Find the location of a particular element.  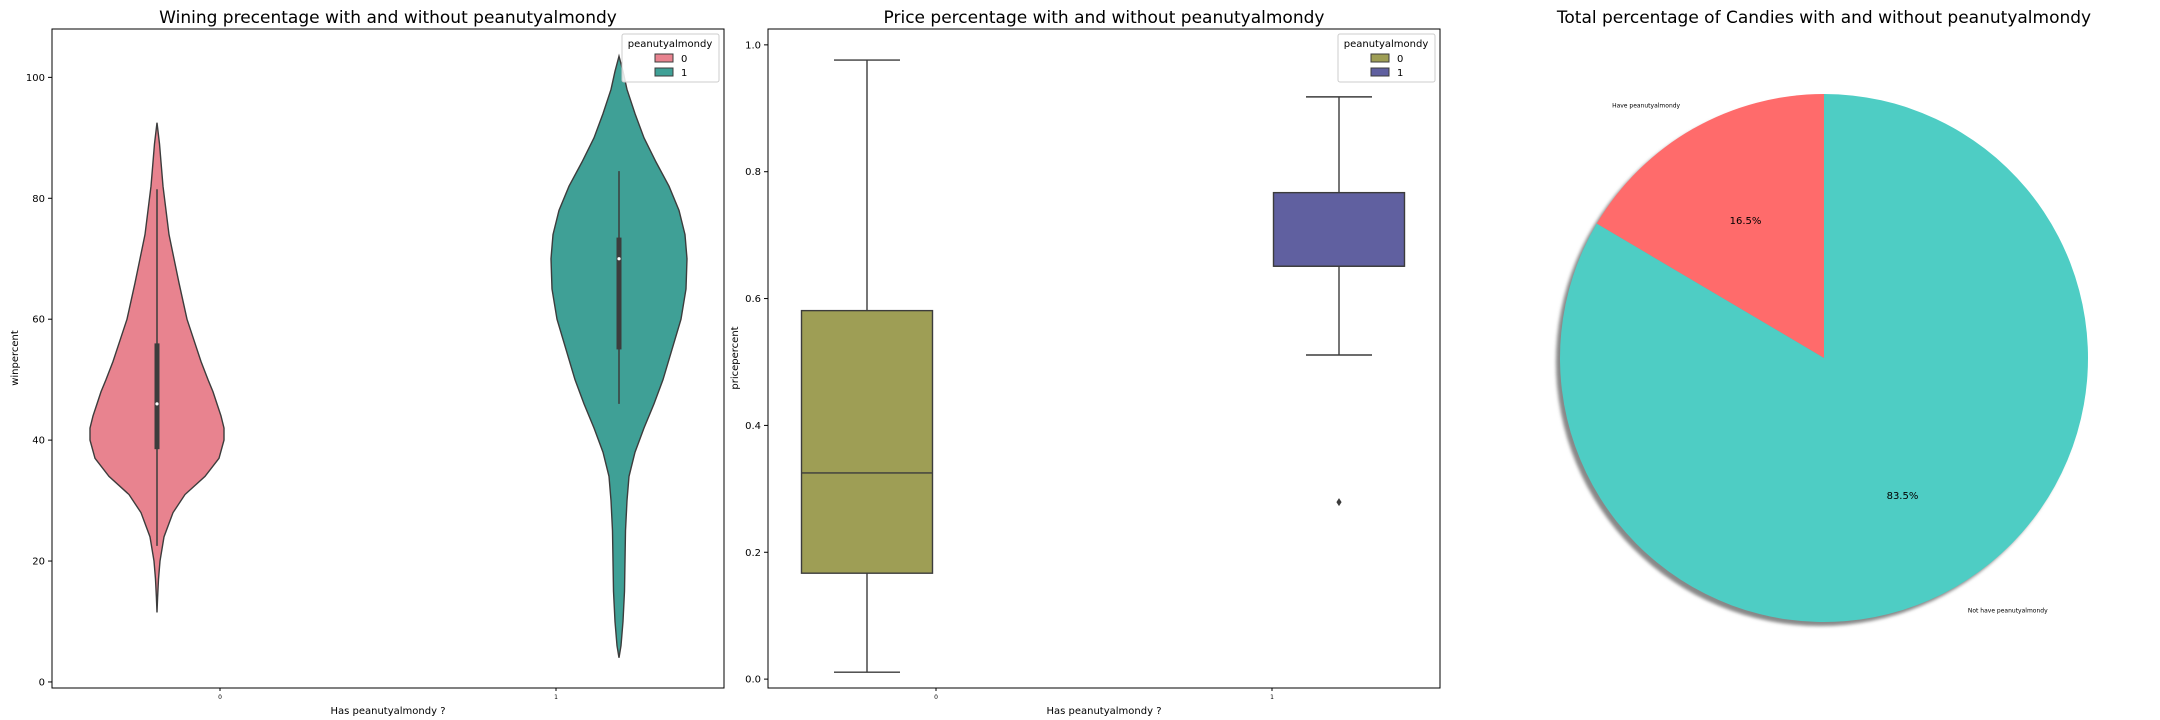

violin-legend-title: peanutyalmondy is located at coordinates (670, 44).